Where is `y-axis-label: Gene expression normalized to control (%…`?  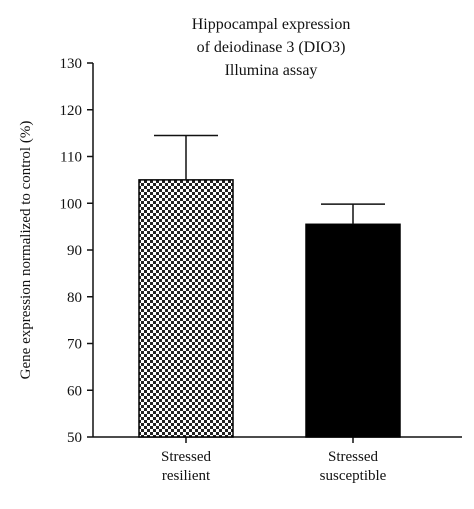
y-axis-label: Gene expression normalized to control (%… is located at coordinates (26, 250).